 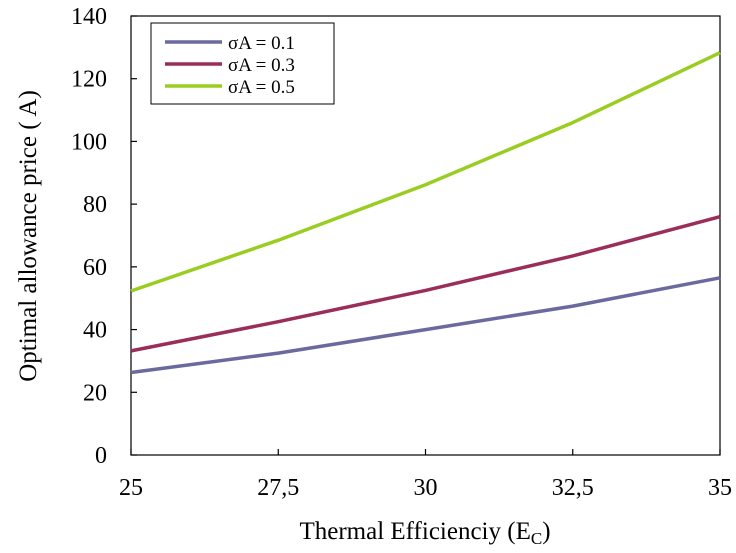 I want to click on x-tick-label: 25, so click(x=131, y=488).